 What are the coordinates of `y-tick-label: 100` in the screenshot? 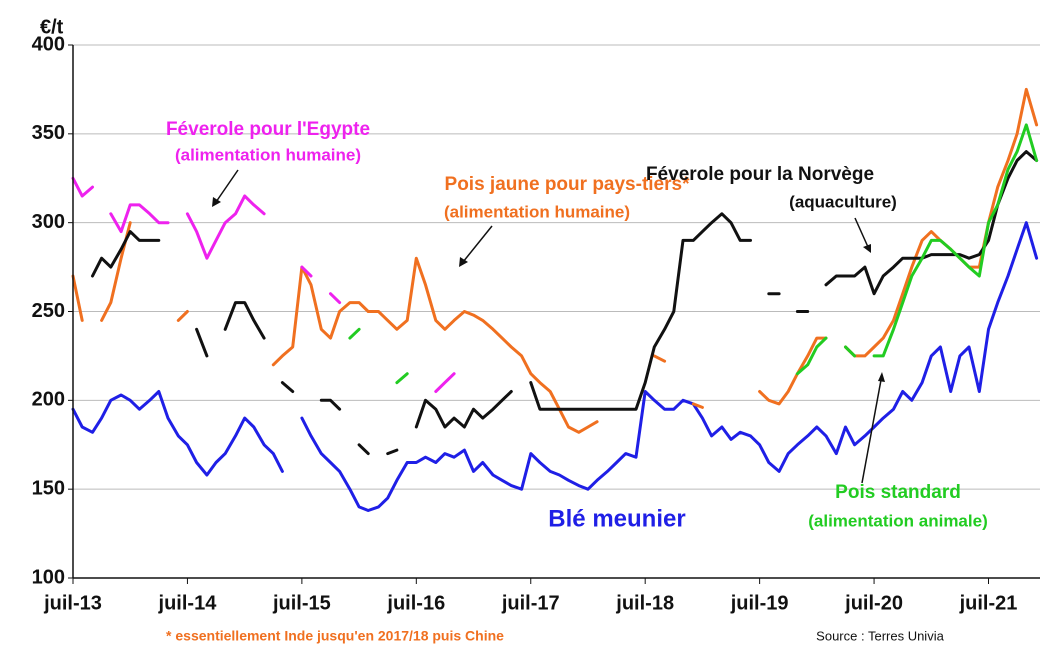 It's located at (48, 577).